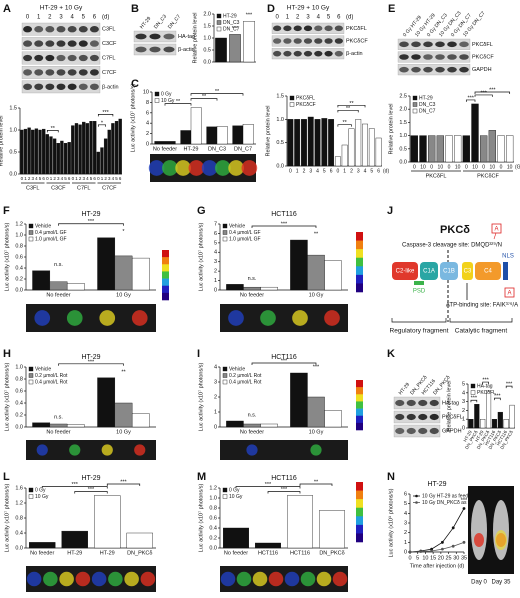 This screenshot has width=520, height=598. What do you see at coordinates (245, 376) in the screenshot?
I see `legend-label: 0.2 µmol/L Rot` at bounding box center [245, 376].